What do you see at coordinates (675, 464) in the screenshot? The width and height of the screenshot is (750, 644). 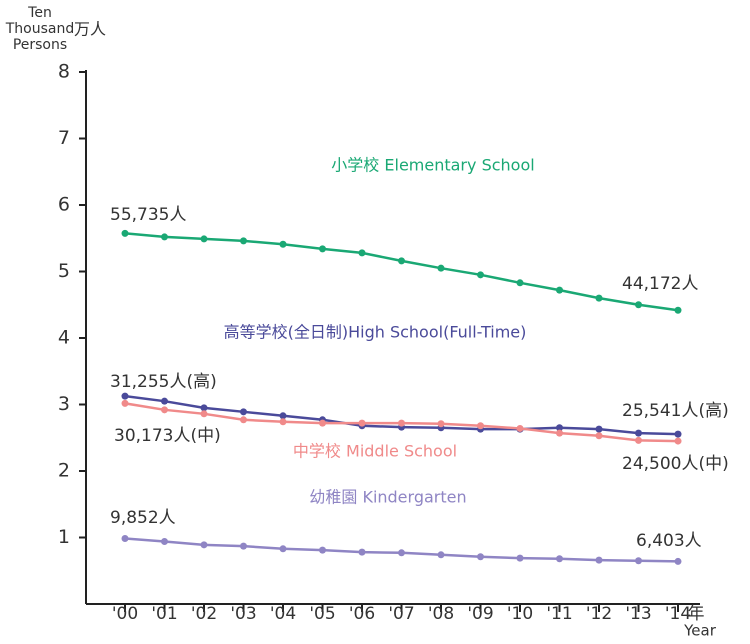 I see `data-label: 24,500人(中)` at bounding box center [675, 464].